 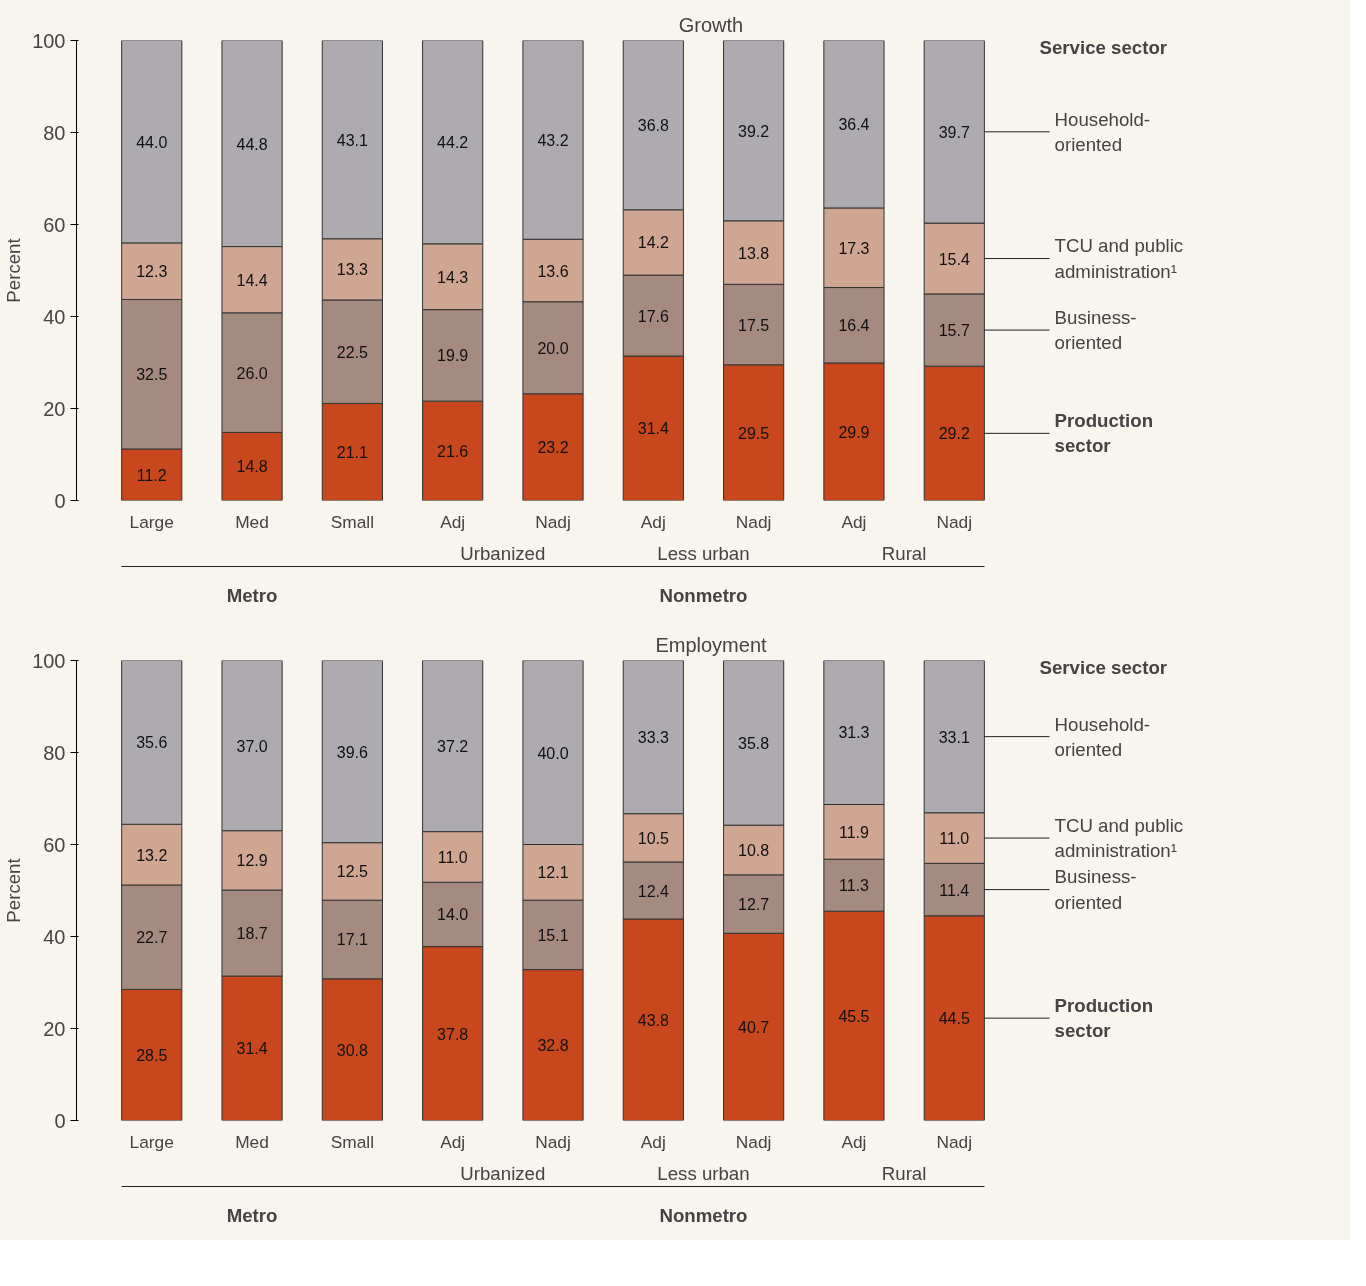 What do you see at coordinates (252, 861) in the screenshot?
I see `data-label: 12.9` at bounding box center [252, 861].